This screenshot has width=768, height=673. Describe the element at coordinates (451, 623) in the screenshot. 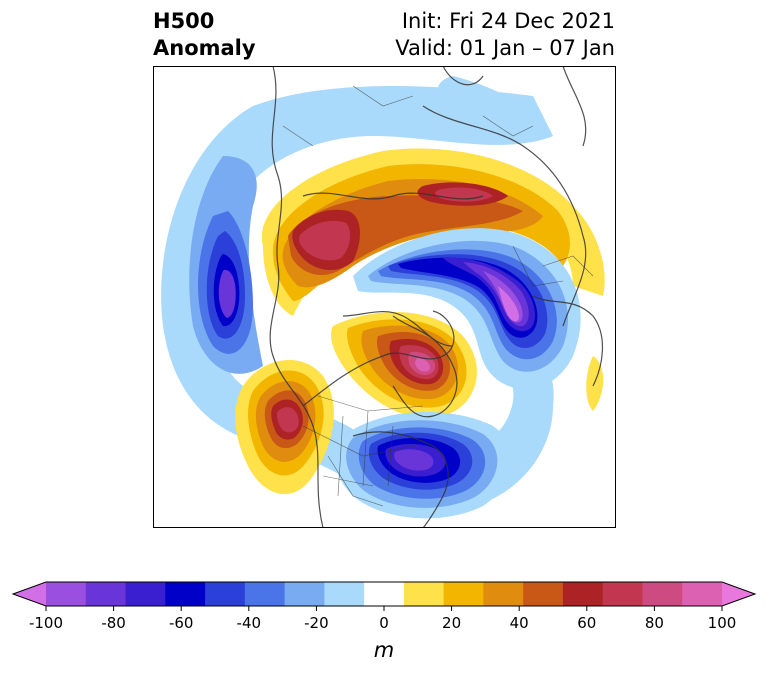

I see `colorbar-tick-label: 20` at that location.